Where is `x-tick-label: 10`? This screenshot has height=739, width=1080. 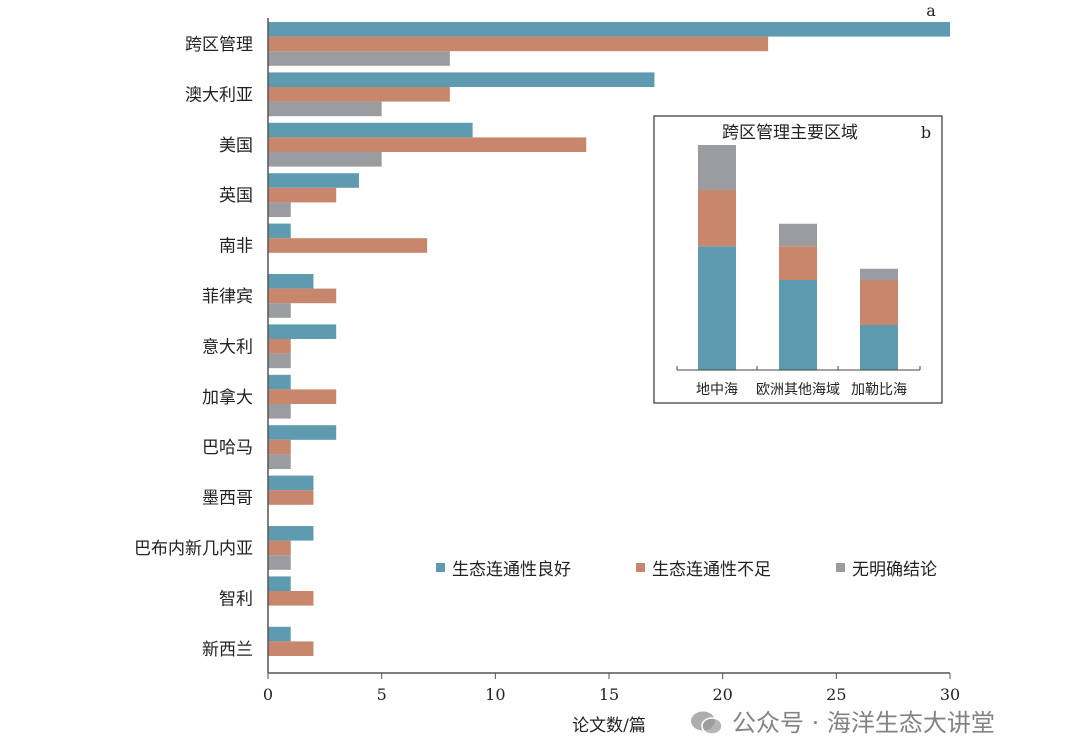 x-tick-label: 10 is located at coordinates (495, 694).